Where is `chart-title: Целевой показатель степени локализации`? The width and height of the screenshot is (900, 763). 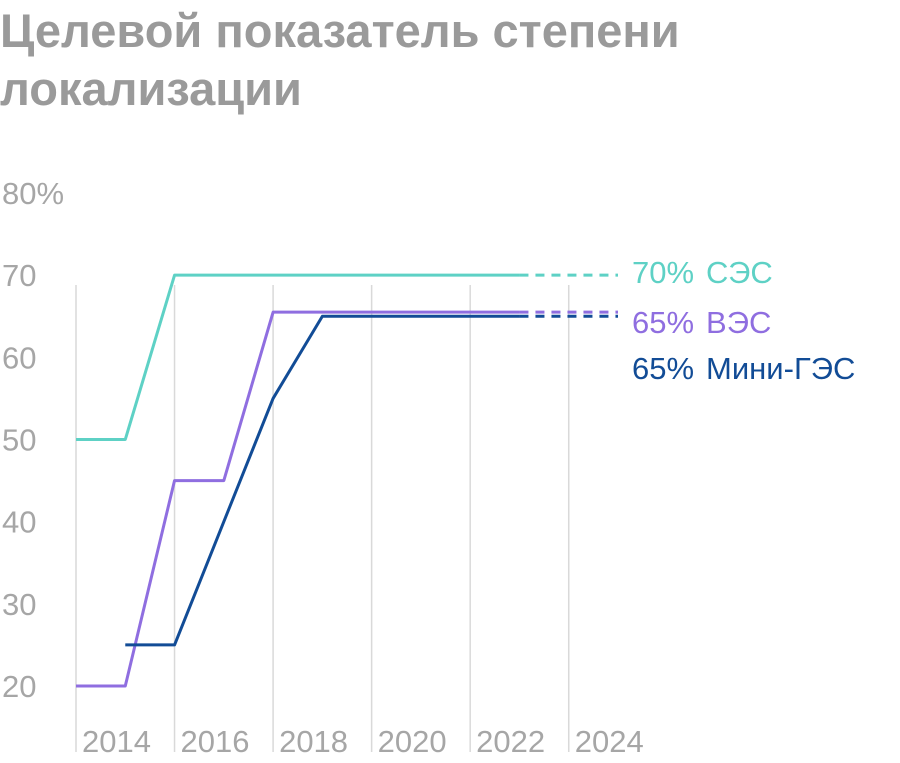
chart-title: Целевой показатель степени локализации is located at coordinates (340, 59).